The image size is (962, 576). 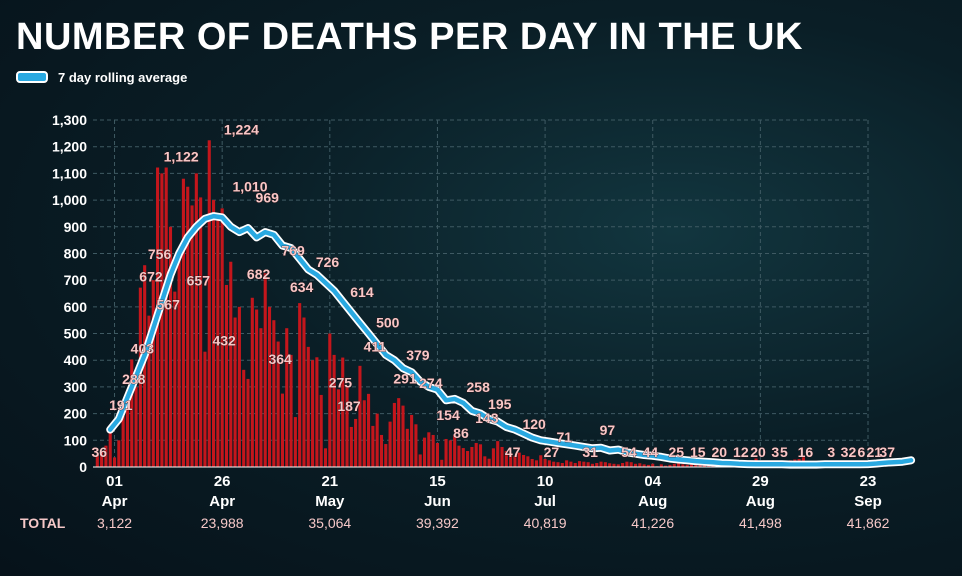 I want to click on data-label: 86, so click(x=461, y=433).